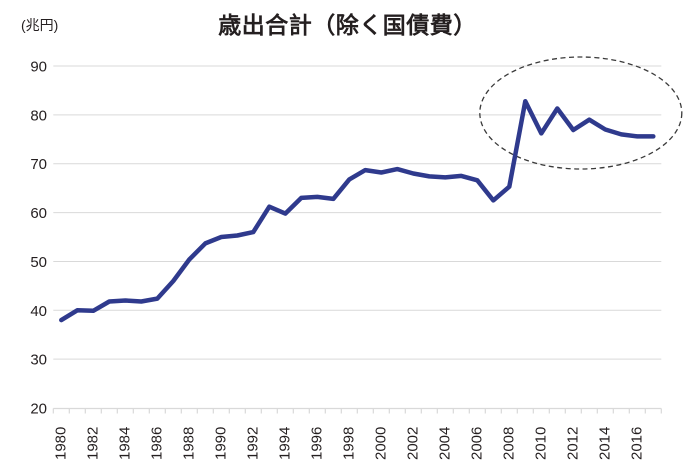 The image size is (695, 470). Describe the element at coordinates (38, 262) in the screenshot. I see `y-tick-label: 50` at that location.